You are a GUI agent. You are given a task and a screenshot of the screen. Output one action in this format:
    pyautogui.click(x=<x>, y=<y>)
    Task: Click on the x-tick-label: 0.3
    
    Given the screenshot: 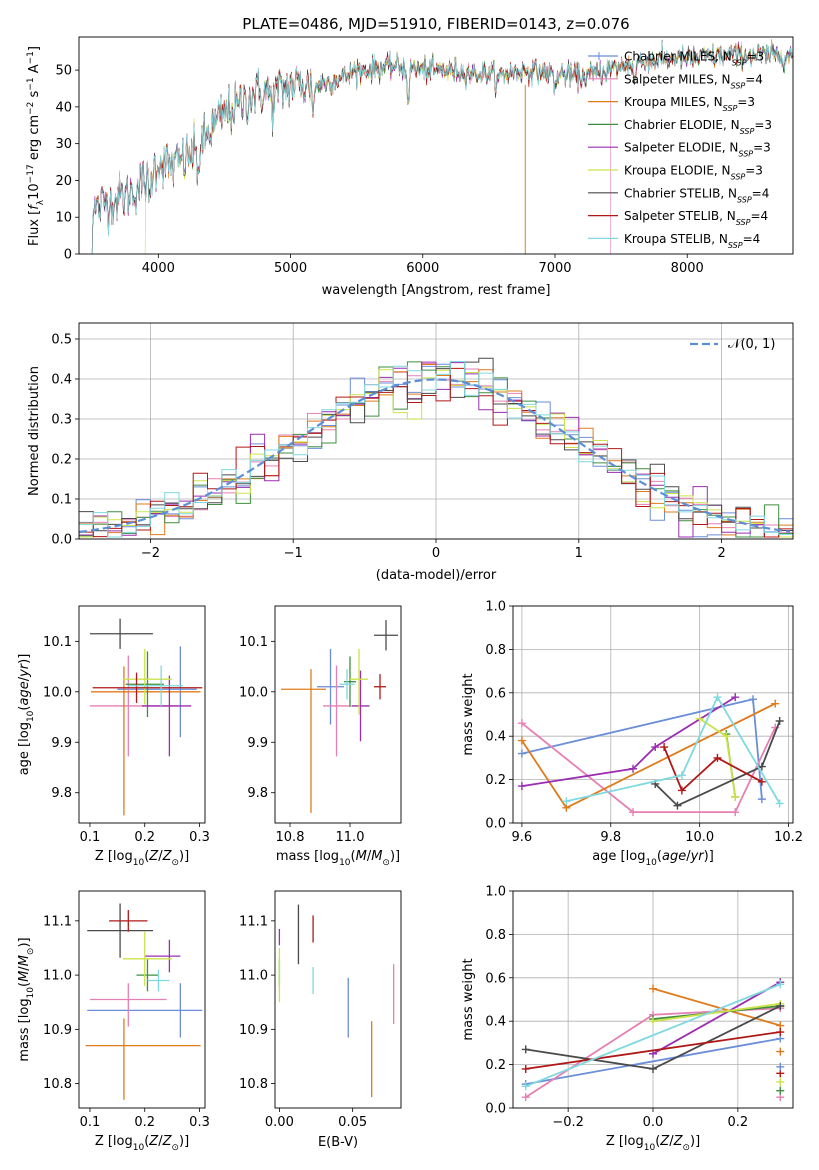 What is the action you would take?
    pyautogui.click(x=199, y=837)
    